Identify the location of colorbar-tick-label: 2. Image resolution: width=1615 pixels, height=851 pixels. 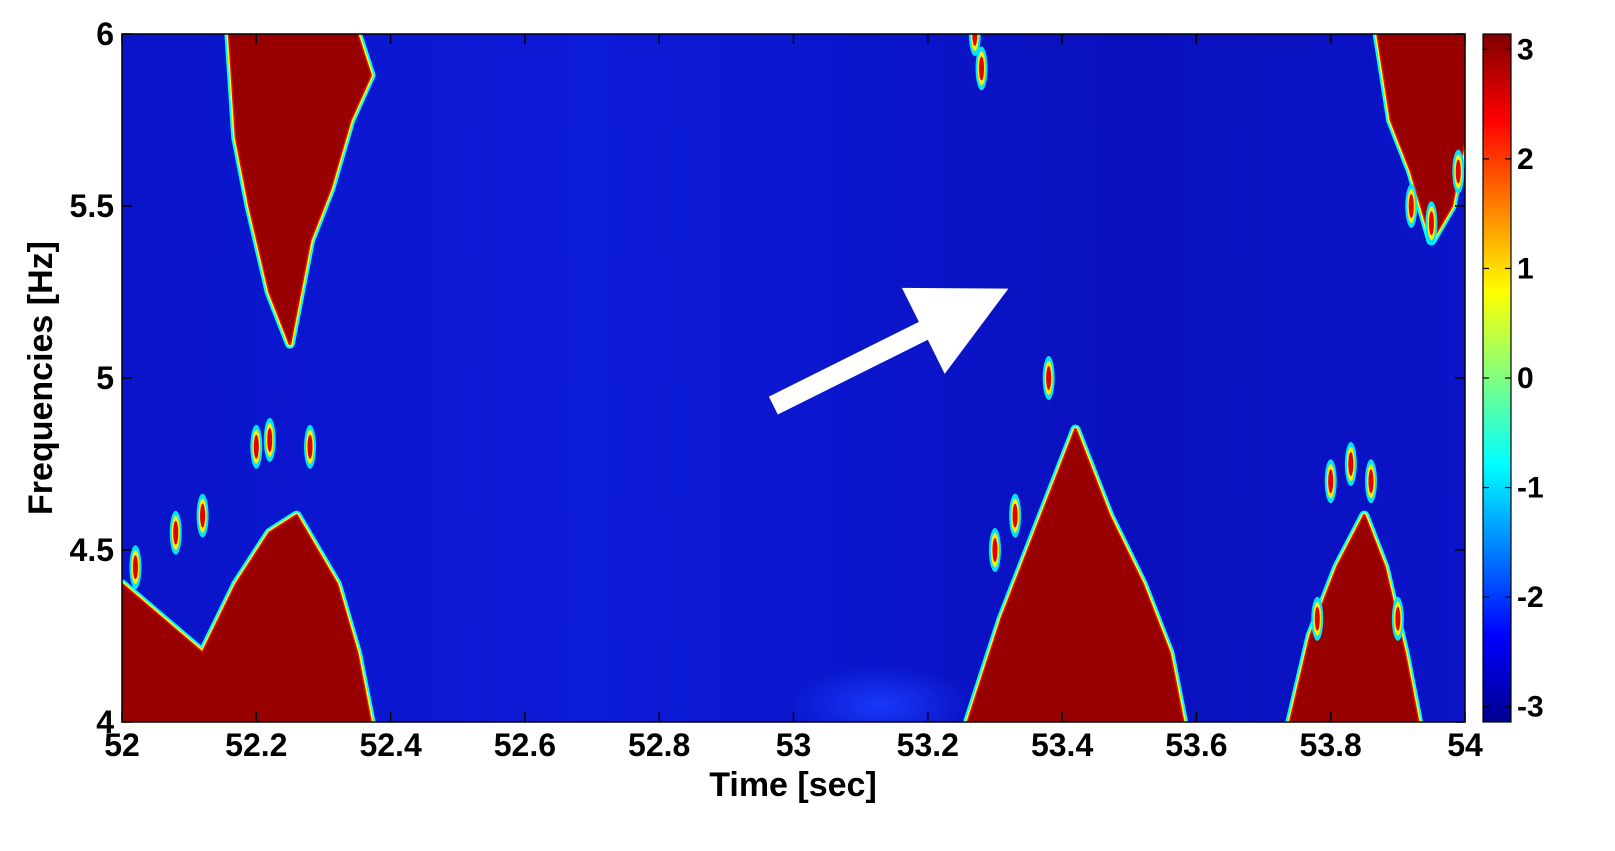
(1525, 159).